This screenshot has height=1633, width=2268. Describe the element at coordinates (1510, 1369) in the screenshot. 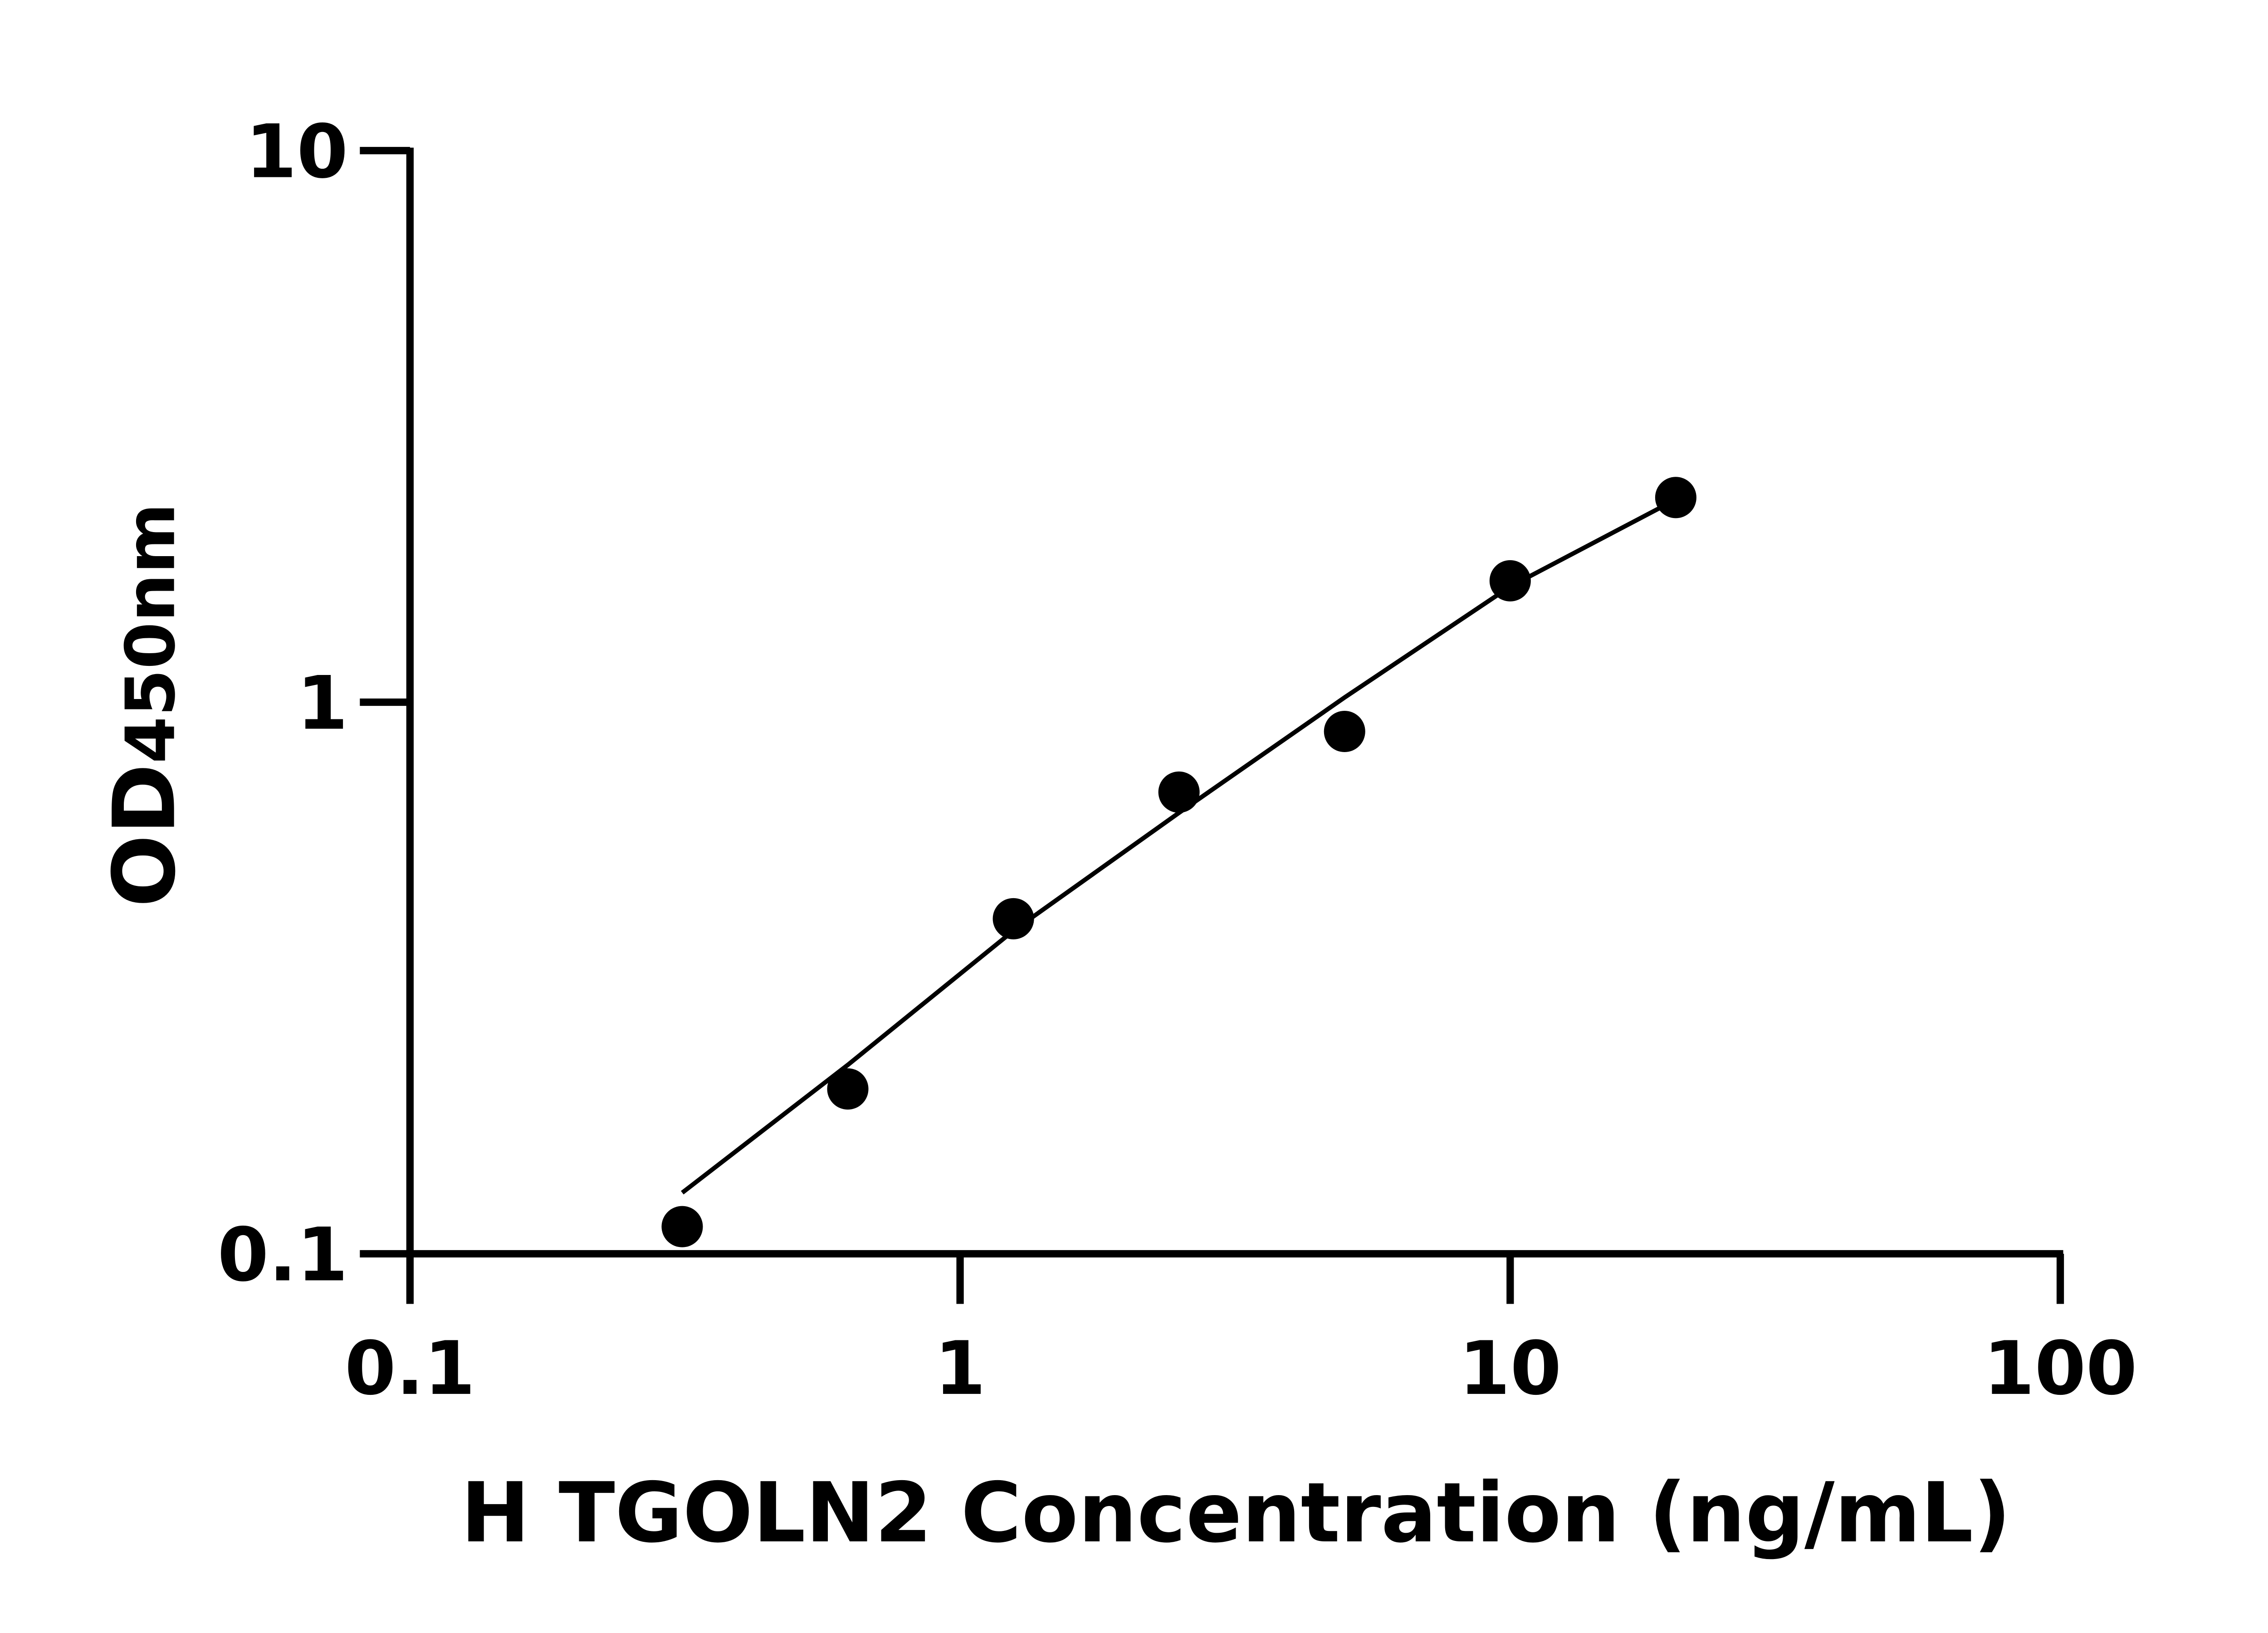

I see `x-tick-label: 10` at that location.